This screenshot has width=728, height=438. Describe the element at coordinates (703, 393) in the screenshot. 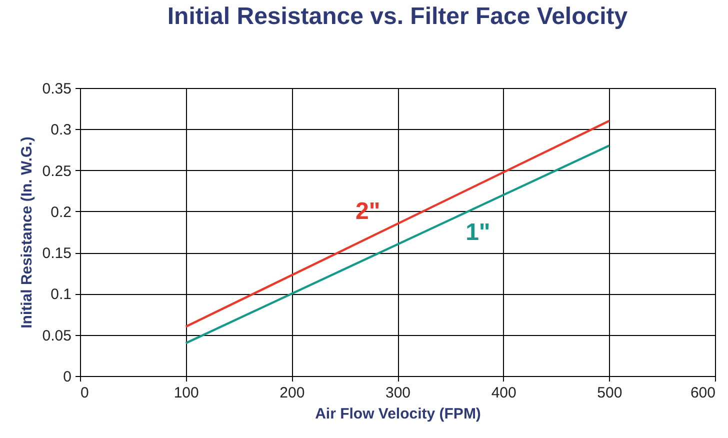

I see `x-tick-label: 600` at that location.